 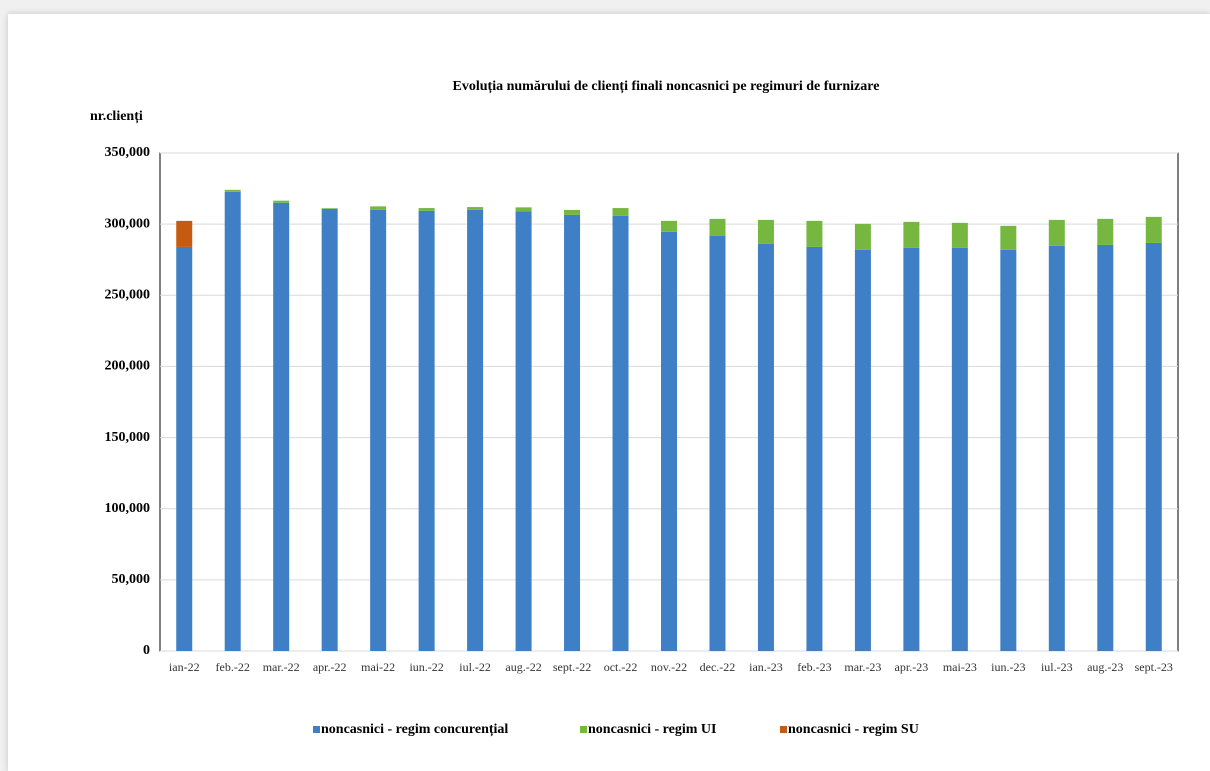 I want to click on x-tick-label: oct.-22, so click(x=621, y=667).